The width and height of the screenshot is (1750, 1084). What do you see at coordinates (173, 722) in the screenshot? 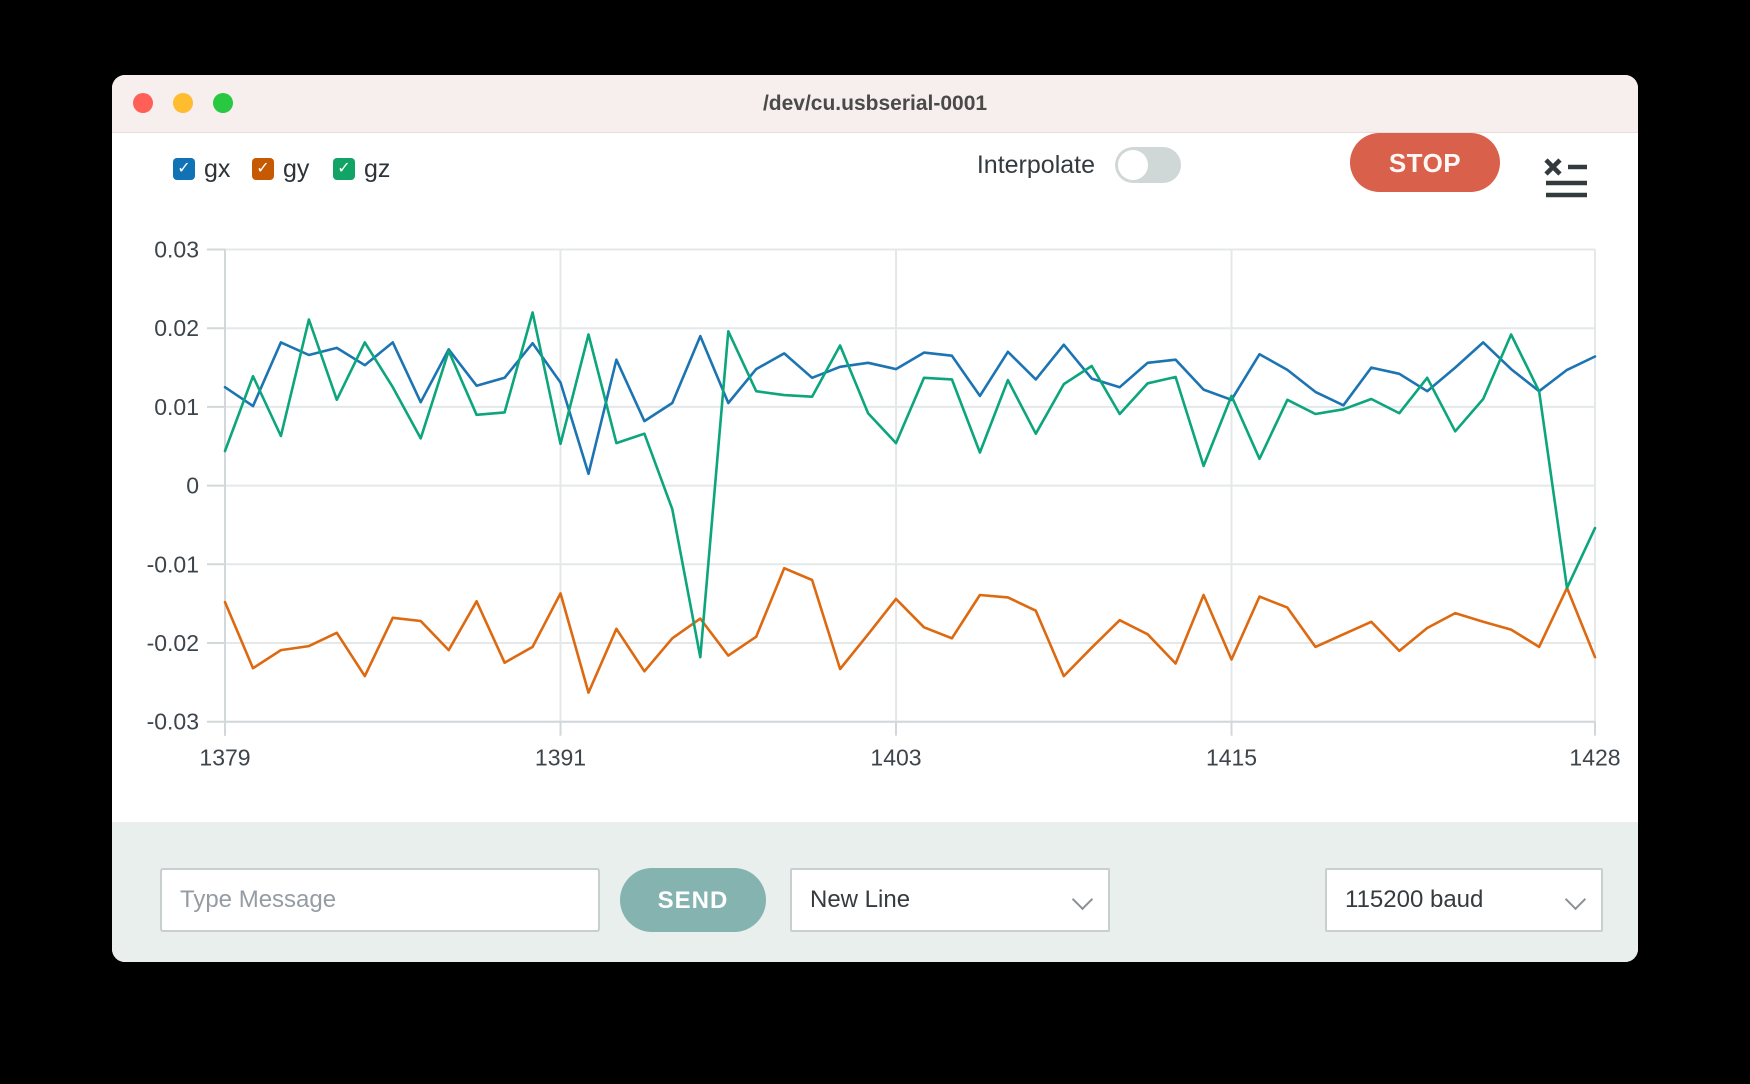
I see `svg-text: -0.03` at bounding box center [173, 722].